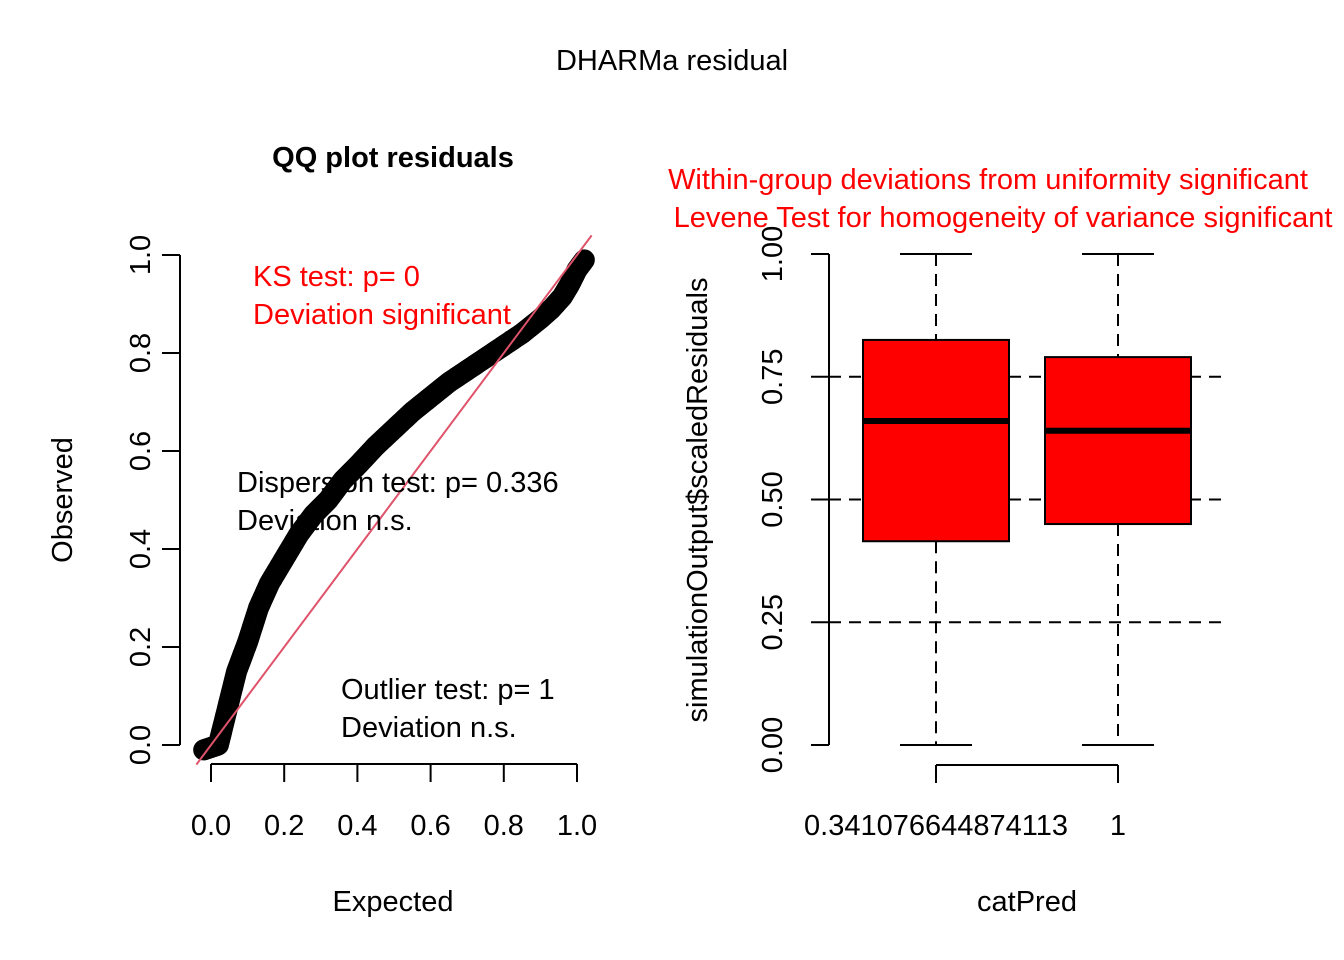 This screenshot has width=1344, height=960. Describe the element at coordinates (936, 826) in the screenshot. I see `box-x-tick-label: 0.341076644874113` at that location.